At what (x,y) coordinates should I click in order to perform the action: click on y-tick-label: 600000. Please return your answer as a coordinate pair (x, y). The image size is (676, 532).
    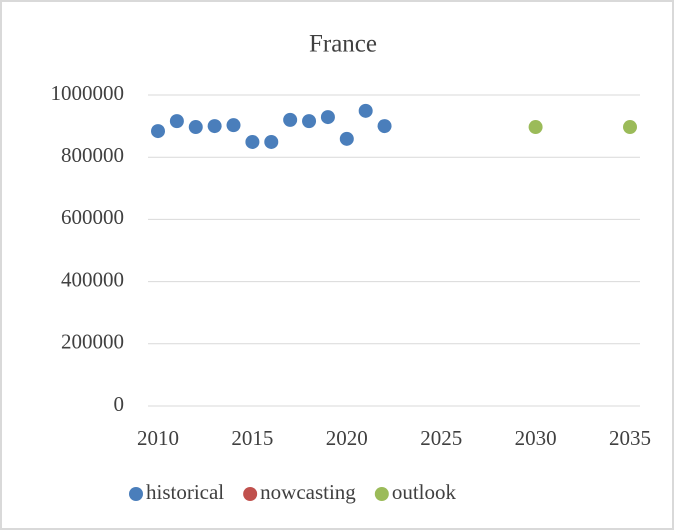
    Looking at the image, I should click on (92, 217).